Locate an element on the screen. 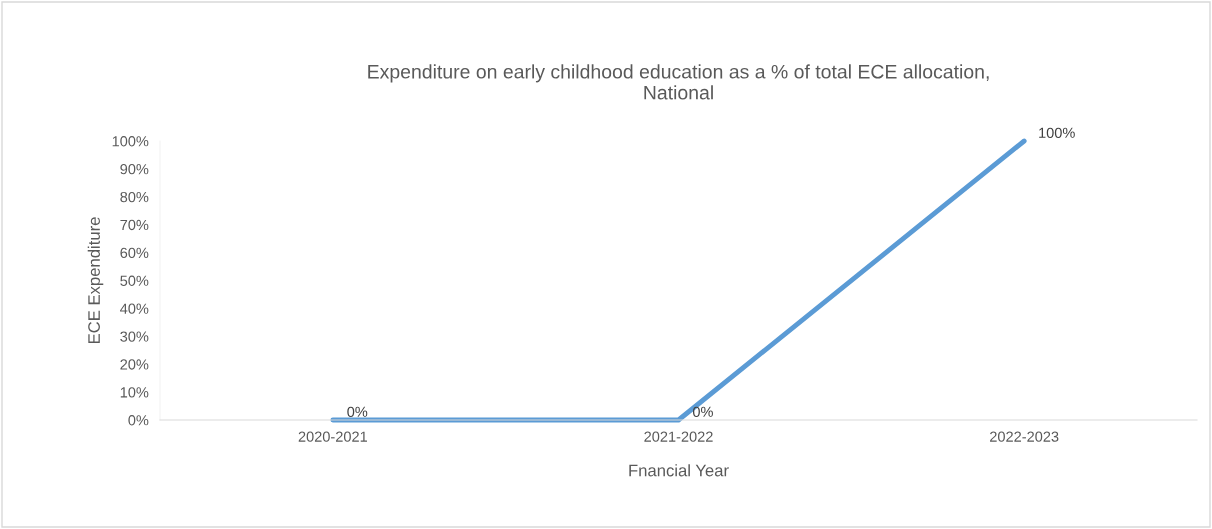 This screenshot has width=1212, height=529. x-axis-title: Fnancial Year is located at coordinates (679, 470).